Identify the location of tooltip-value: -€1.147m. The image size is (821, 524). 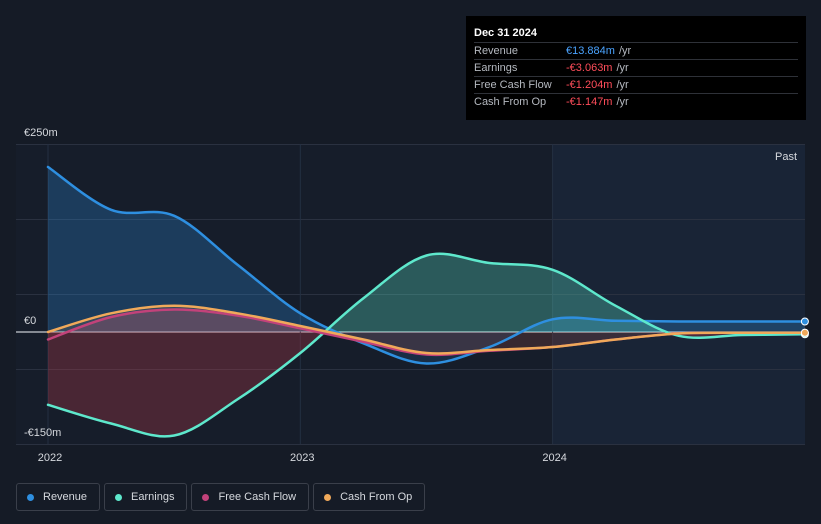
(589, 102).